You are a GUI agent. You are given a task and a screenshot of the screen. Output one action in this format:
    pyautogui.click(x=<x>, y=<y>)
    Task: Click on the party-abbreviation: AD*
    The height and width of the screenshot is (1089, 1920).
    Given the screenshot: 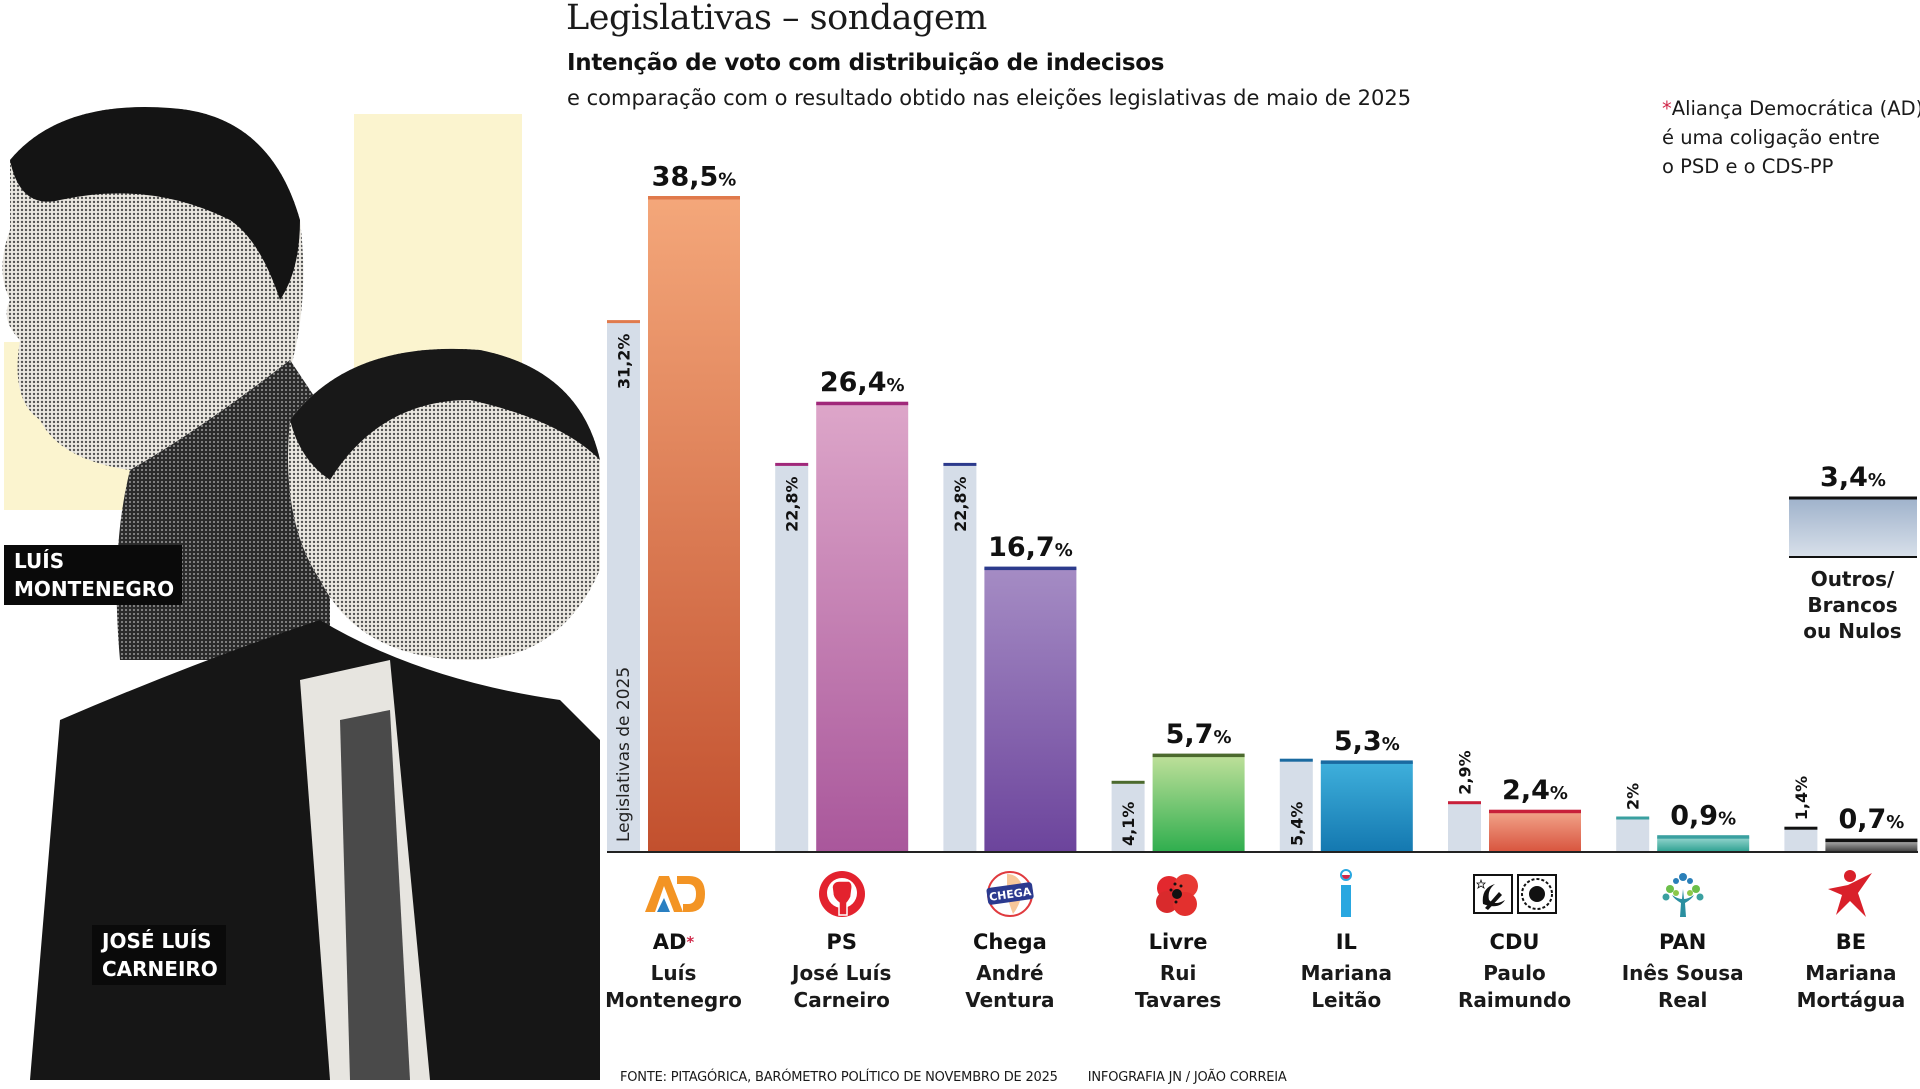 What is the action you would take?
    pyautogui.click(x=673, y=942)
    